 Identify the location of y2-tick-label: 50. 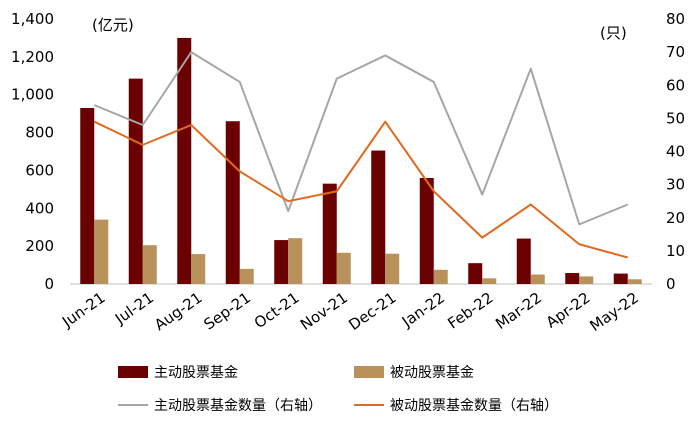
(675, 118).